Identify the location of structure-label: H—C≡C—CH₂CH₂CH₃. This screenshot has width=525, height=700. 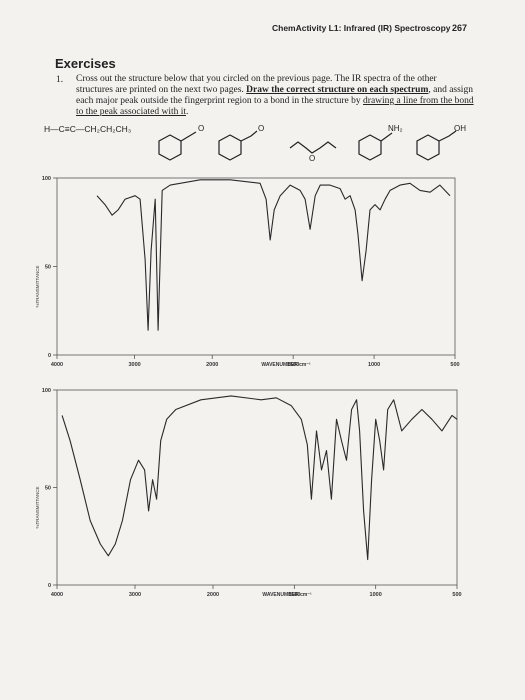
(87, 129).